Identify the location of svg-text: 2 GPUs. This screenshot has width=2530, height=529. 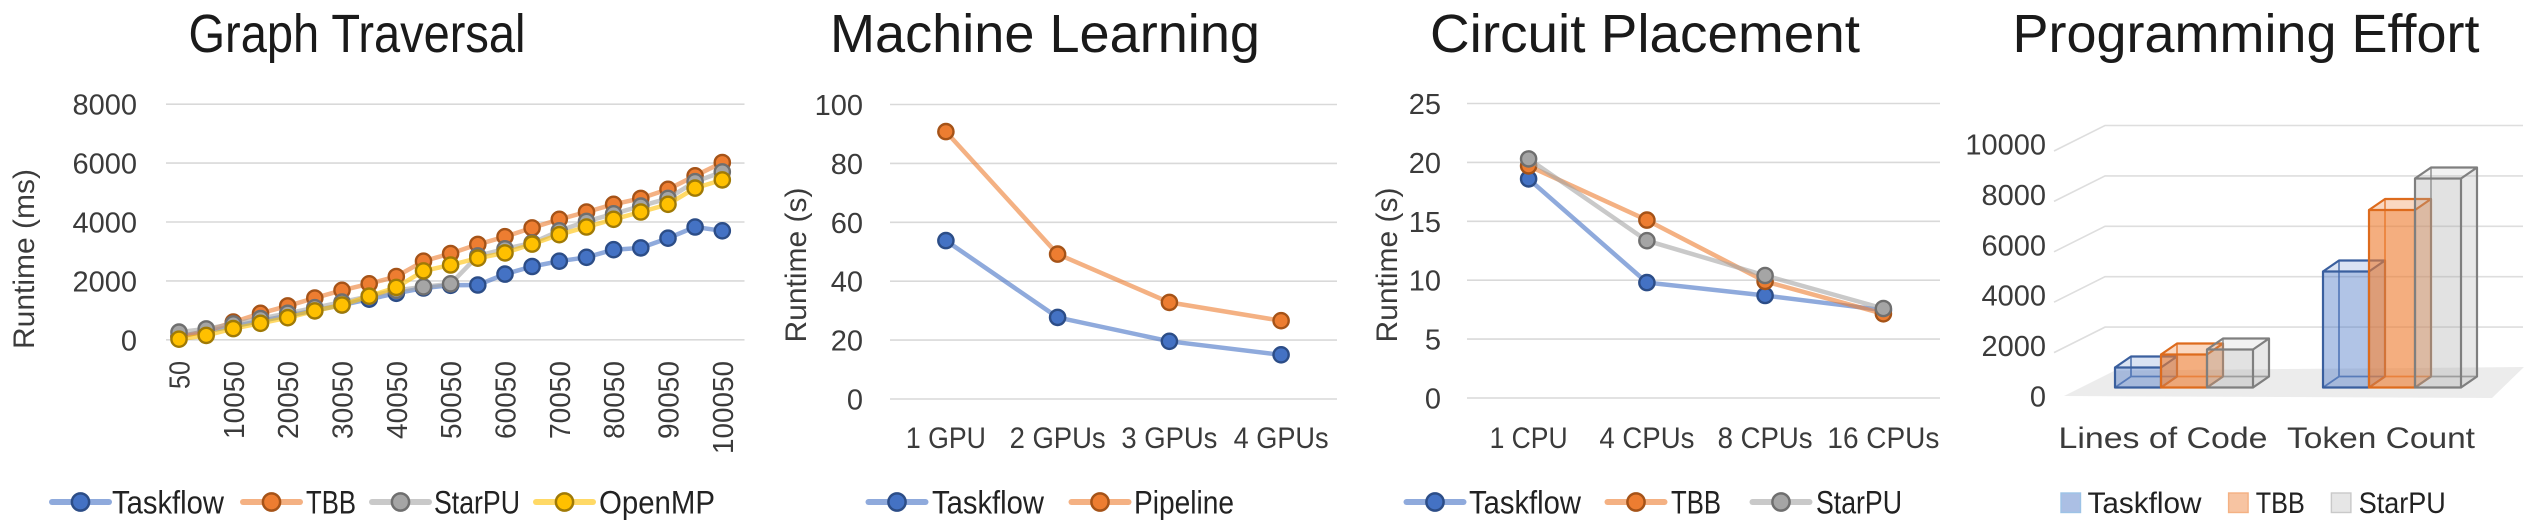
(1058, 438).